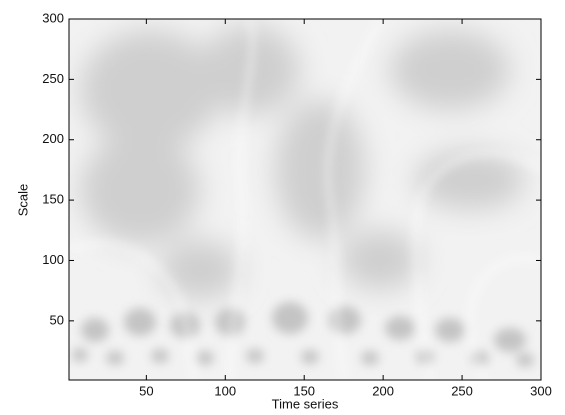 This screenshot has height=415, width=565. I want to click on y-tick-label: 100, so click(53, 259).